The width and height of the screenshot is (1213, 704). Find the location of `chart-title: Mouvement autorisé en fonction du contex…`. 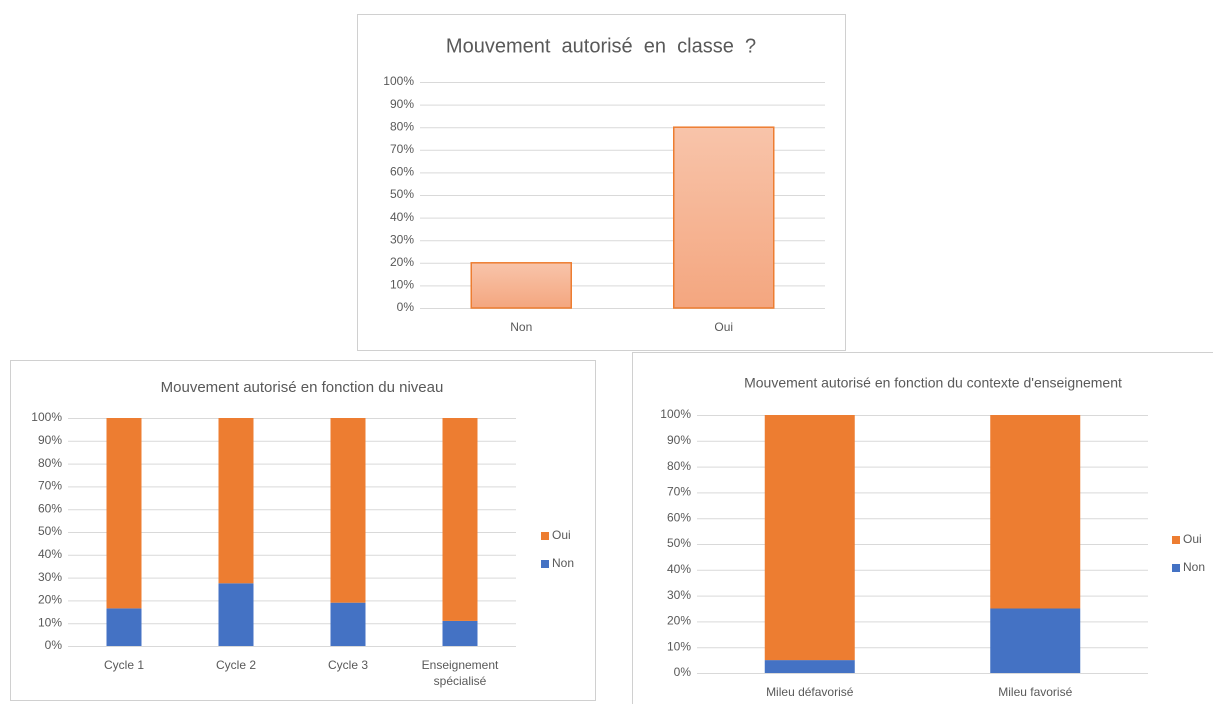

chart-title: Mouvement autorisé en fonction du contex… is located at coordinates (933, 383).